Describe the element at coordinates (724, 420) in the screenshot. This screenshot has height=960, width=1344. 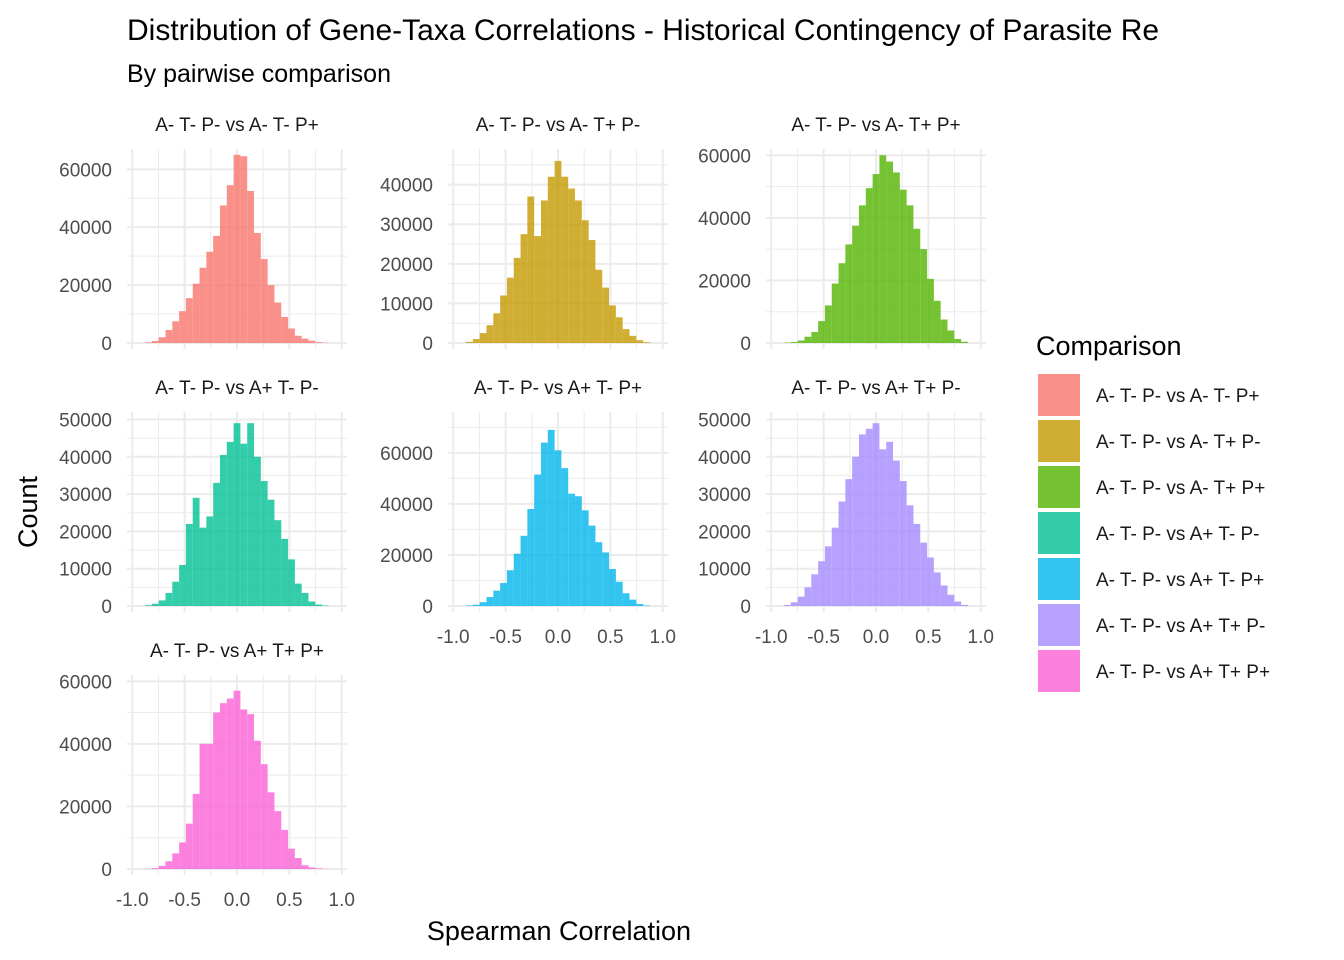
I see `y-tick-label: 50000` at that location.